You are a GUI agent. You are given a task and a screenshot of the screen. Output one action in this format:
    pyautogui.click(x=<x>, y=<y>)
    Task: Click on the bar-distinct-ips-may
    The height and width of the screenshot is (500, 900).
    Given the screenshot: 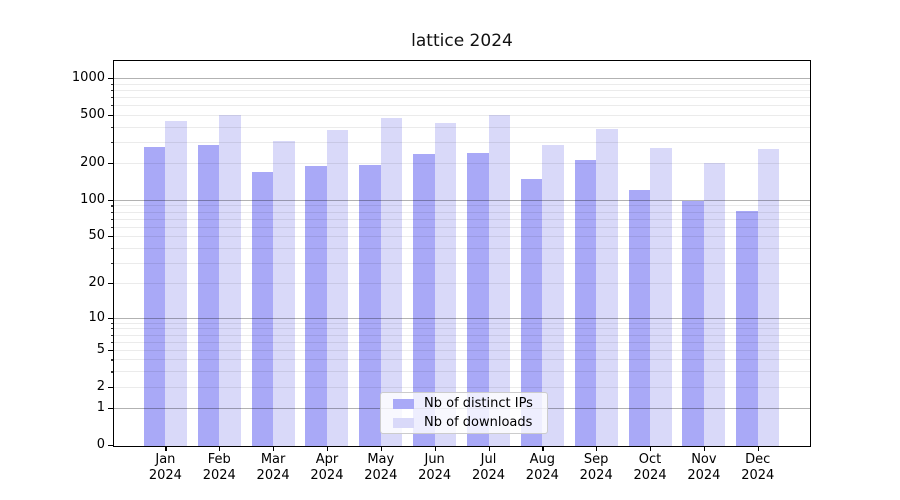 What is the action you would take?
    pyautogui.click(x=370, y=305)
    